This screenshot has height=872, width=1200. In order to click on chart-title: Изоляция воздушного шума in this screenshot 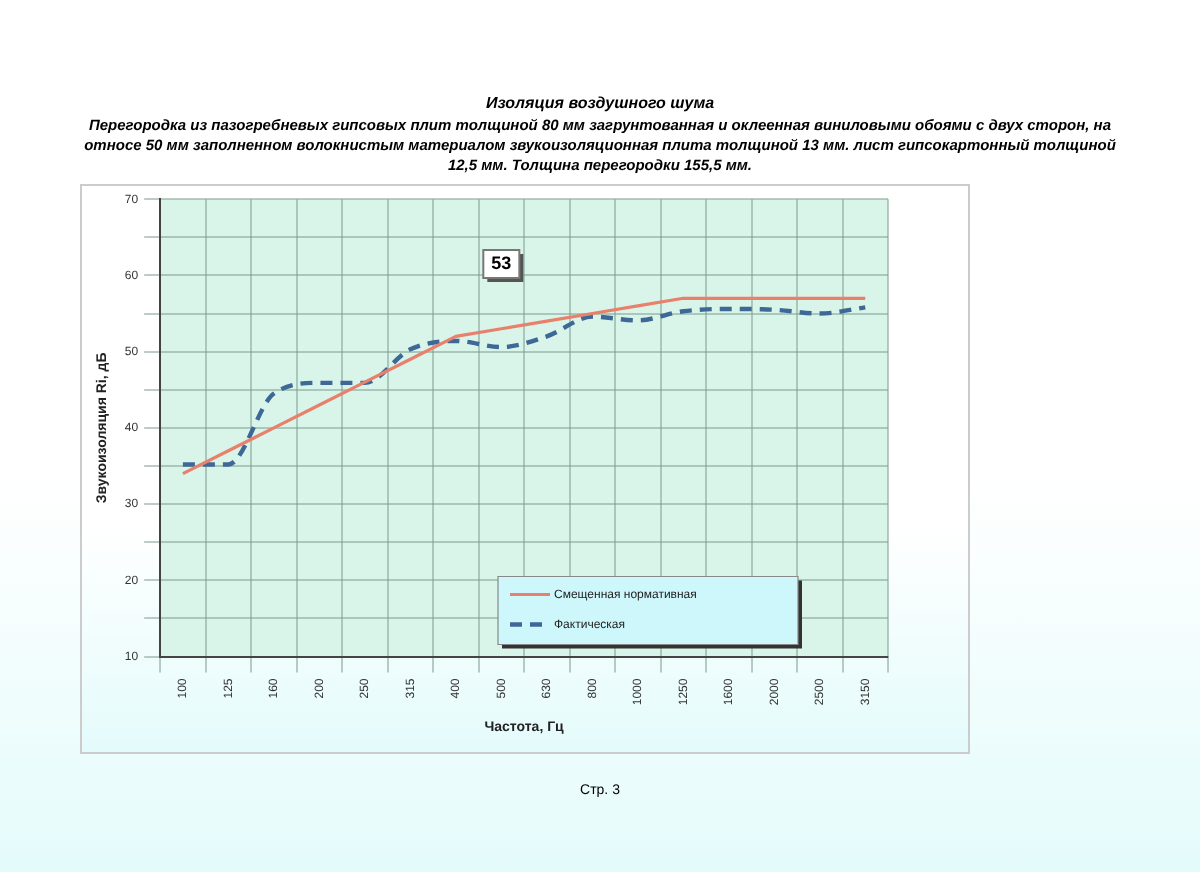, I will do `click(600, 103)`.